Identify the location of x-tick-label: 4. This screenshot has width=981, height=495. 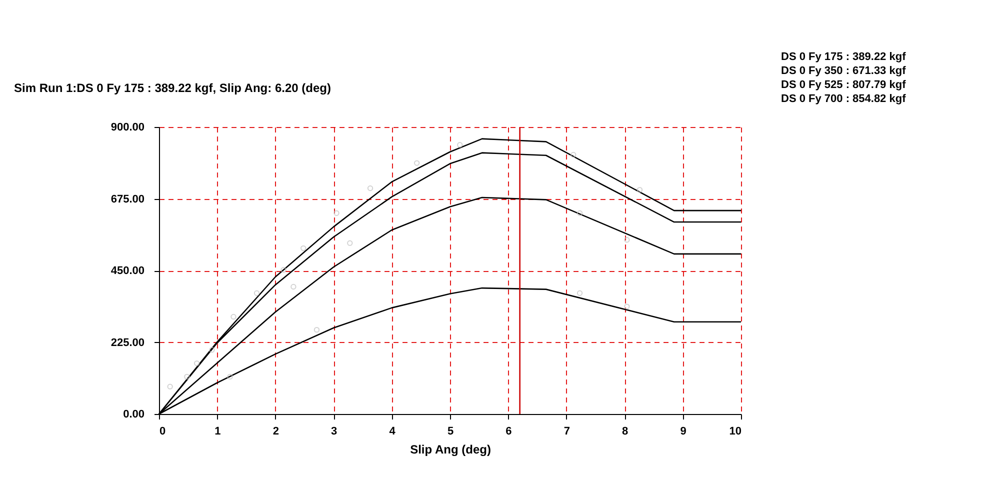
(392, 432).